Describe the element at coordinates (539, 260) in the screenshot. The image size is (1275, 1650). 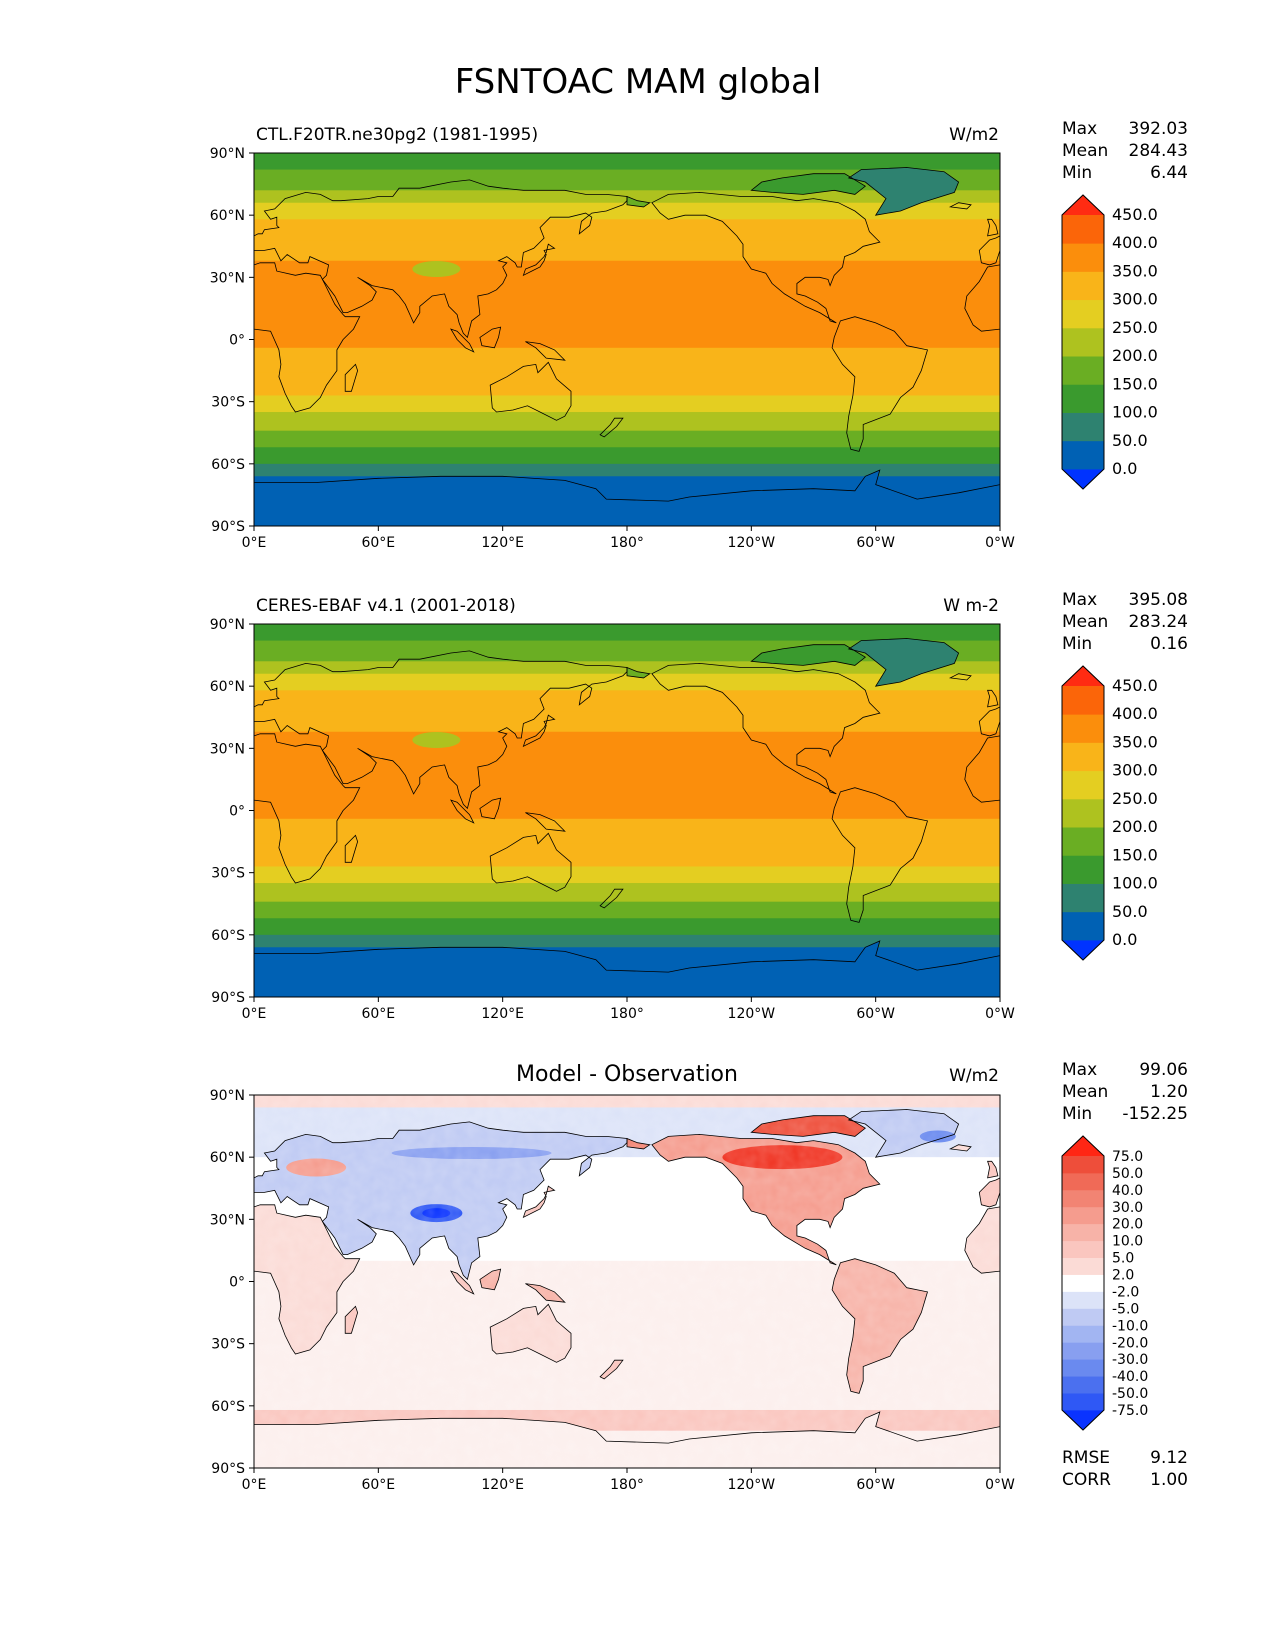
I see `coastline-japan` at that location.